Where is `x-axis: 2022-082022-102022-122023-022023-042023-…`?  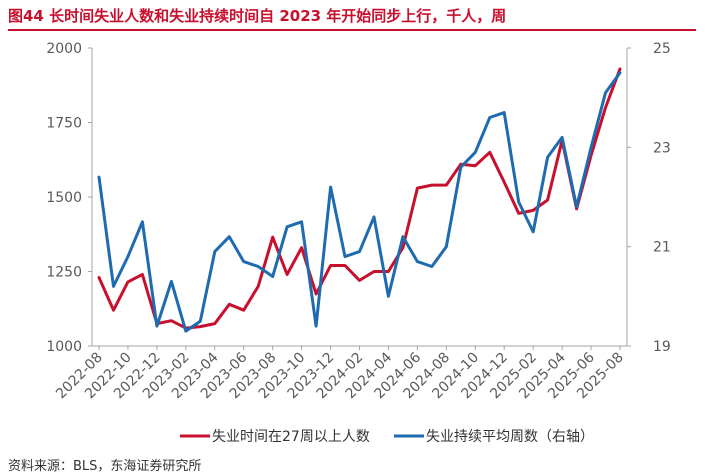
x-axis: 2022-082022-102022-122023-022023-042023-… is located at coordinates (340, 374).